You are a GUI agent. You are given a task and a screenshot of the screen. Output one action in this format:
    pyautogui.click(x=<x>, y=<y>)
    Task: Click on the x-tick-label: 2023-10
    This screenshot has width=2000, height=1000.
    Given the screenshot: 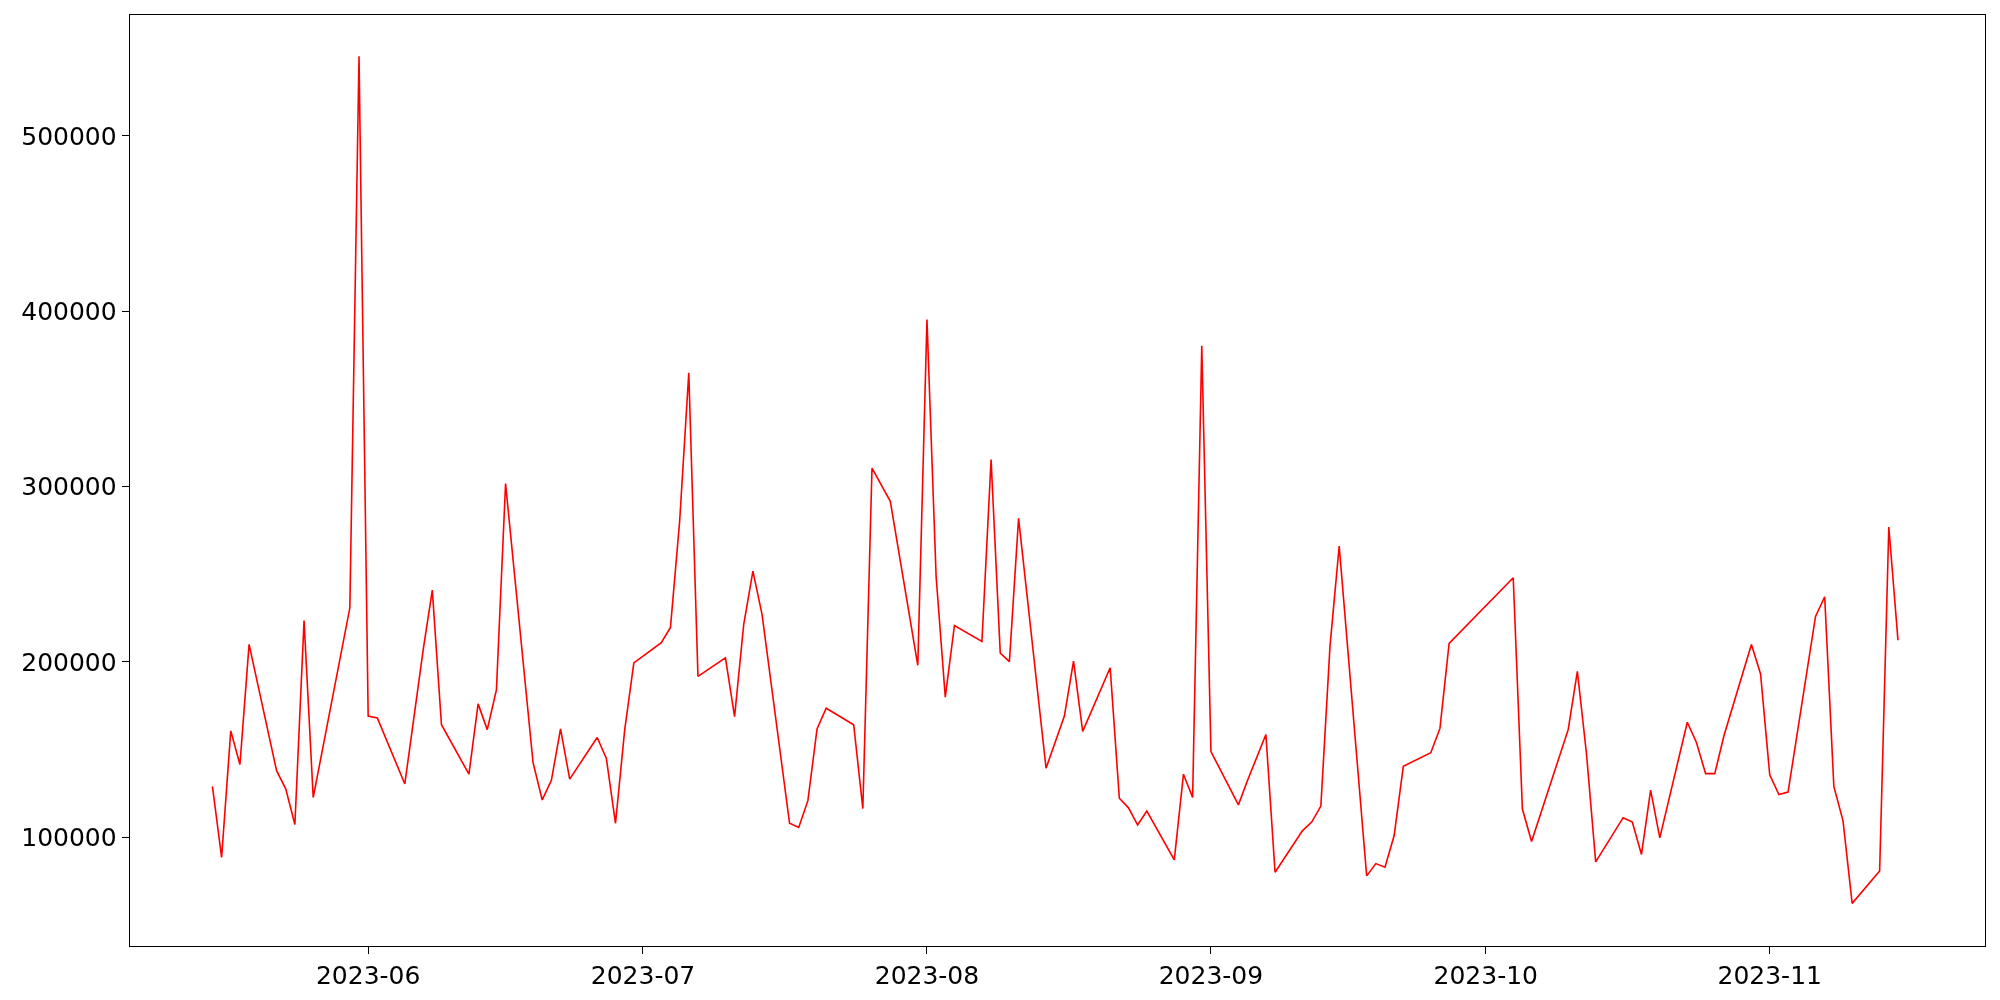 What is the action you would take?
    pyautogui.click(x=1485, y=976)
    